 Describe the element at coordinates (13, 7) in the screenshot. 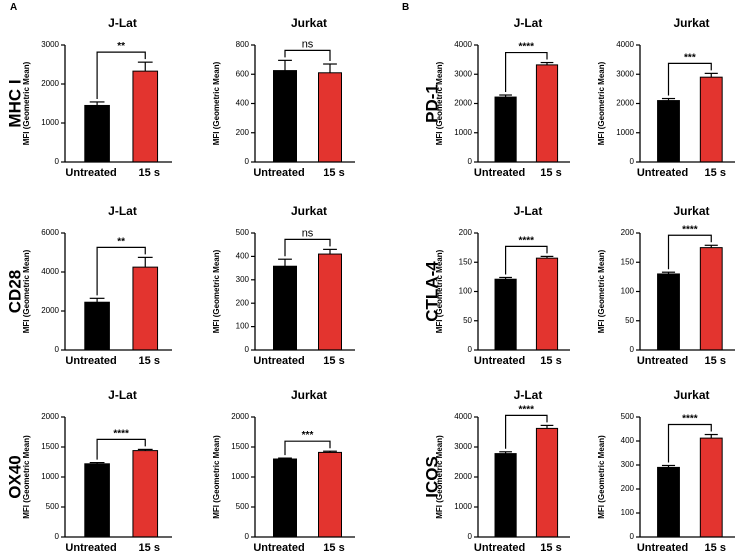

I see `panel-label-a: A` at that location.